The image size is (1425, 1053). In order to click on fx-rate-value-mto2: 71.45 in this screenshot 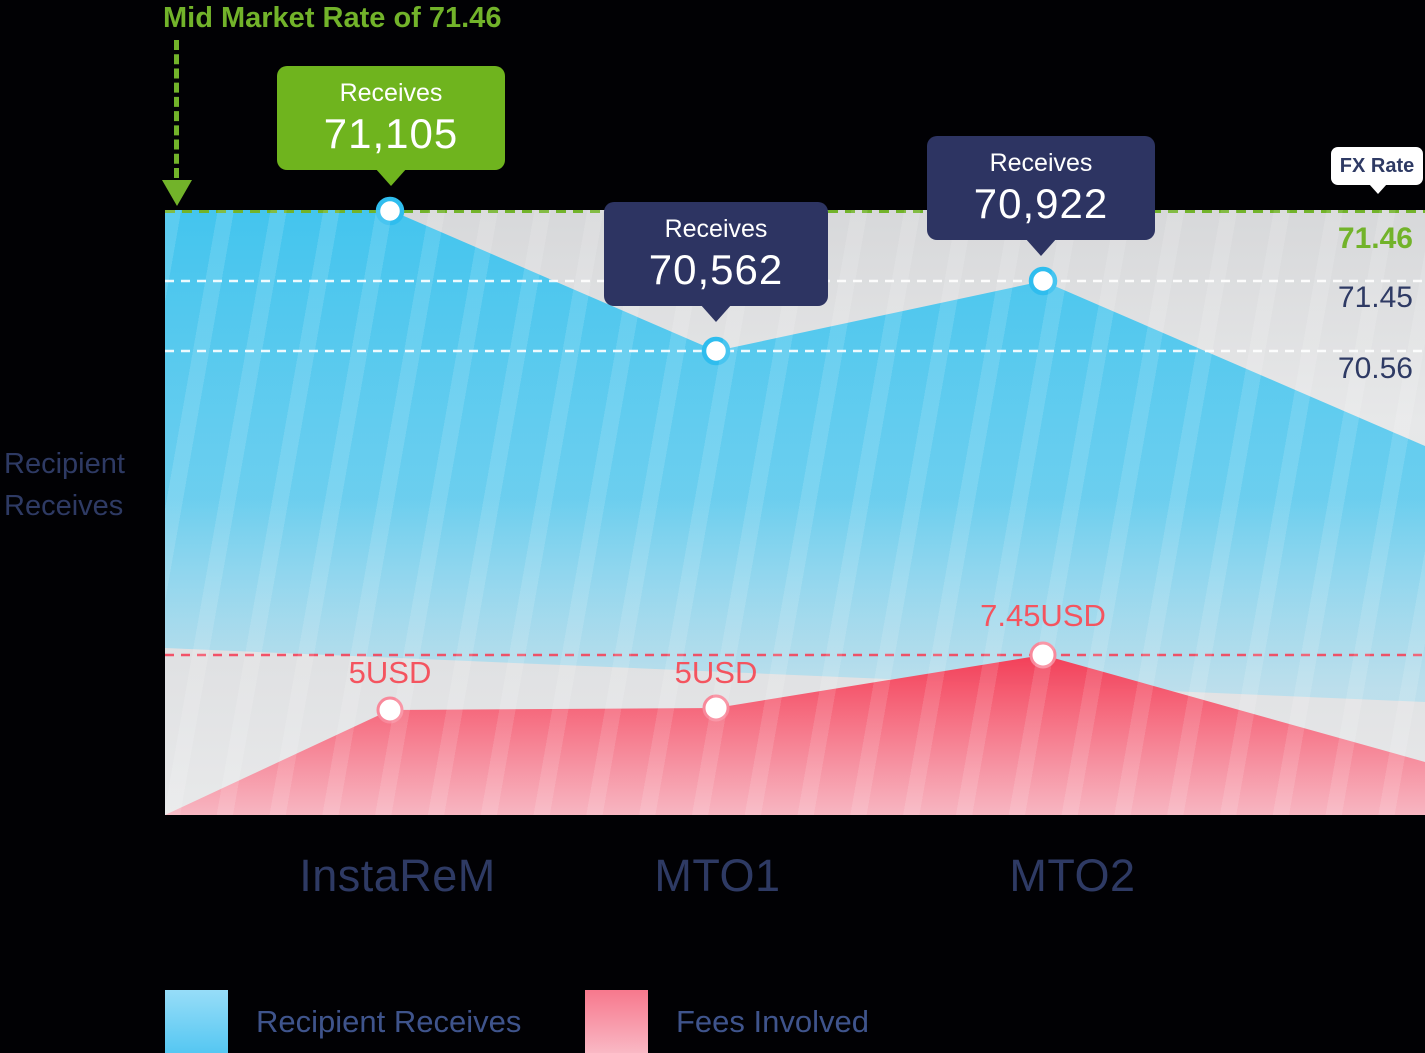, I will do `click(1375, 297)`.